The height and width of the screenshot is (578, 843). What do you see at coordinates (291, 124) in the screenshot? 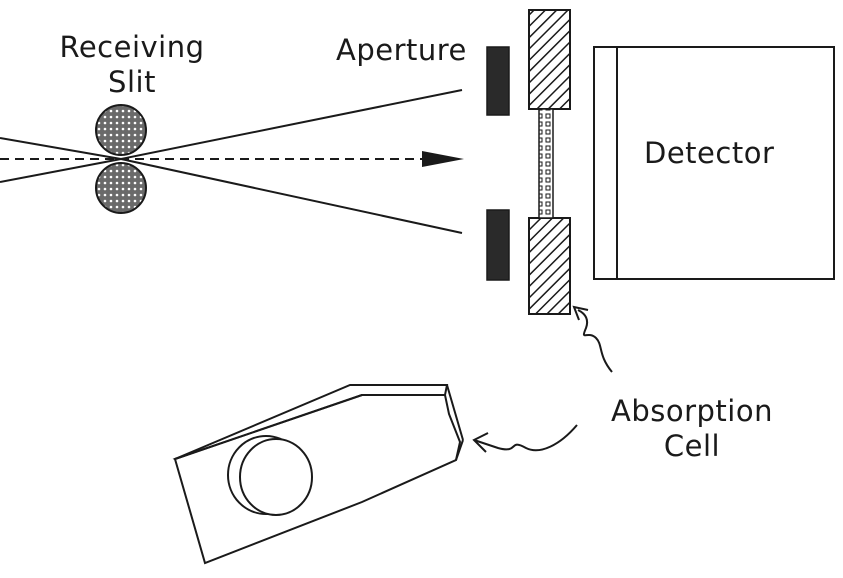
I see `ray-outgoing-upper` at bounding box center [291, 124].